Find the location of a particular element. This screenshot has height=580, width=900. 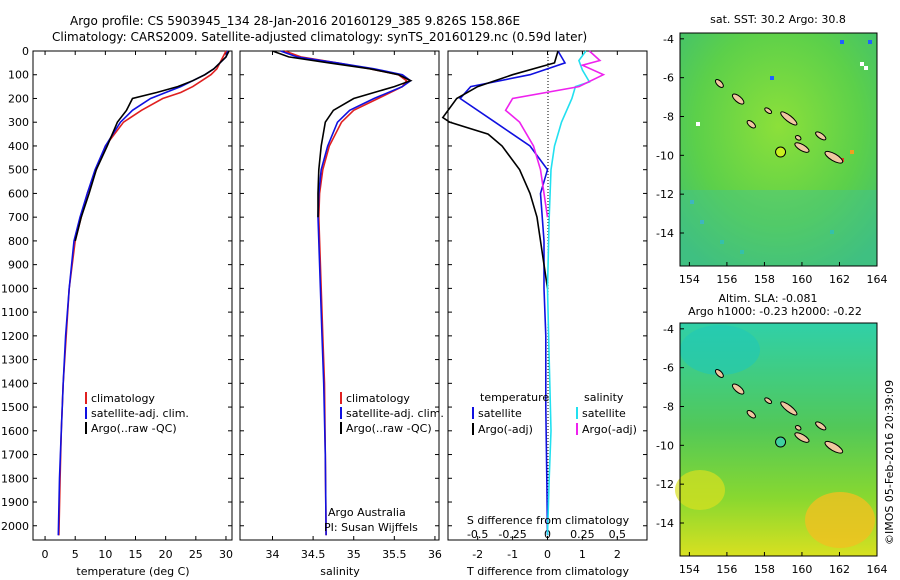

annotation-line1: Argo Australia is located at coordinates (367, 512).